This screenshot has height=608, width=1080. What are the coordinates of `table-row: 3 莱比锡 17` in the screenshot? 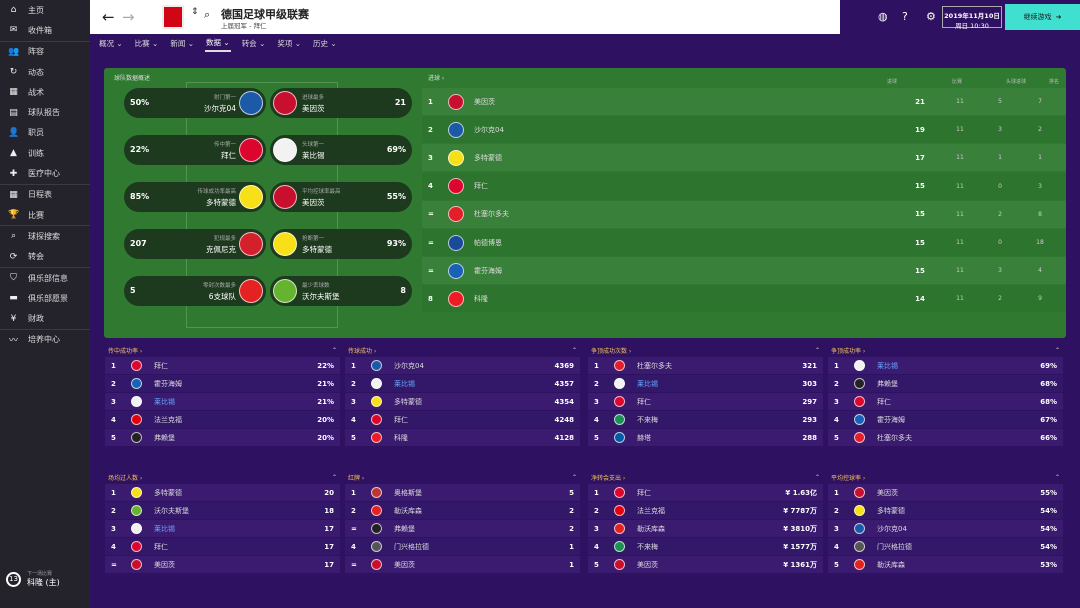 It's located at (222, 529).